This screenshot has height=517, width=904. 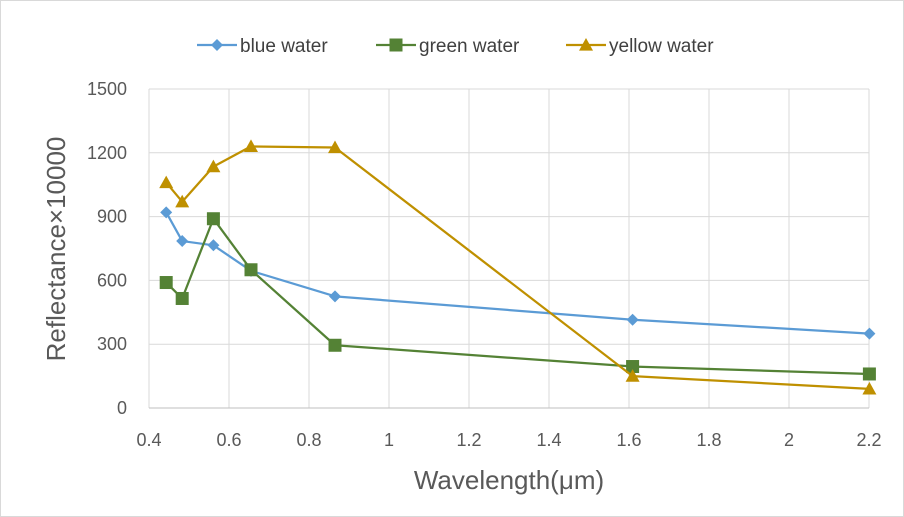 I want to click on legend-label: blue water, so click(x=284, y=46).